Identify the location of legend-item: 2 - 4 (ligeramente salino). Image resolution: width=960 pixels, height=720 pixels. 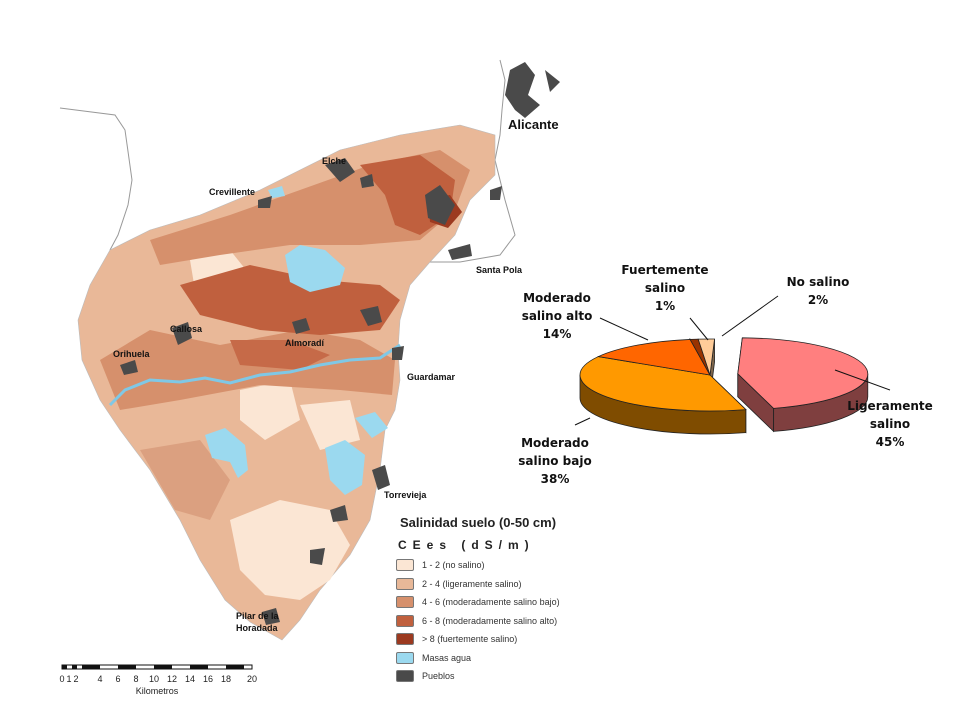
(478, 584).